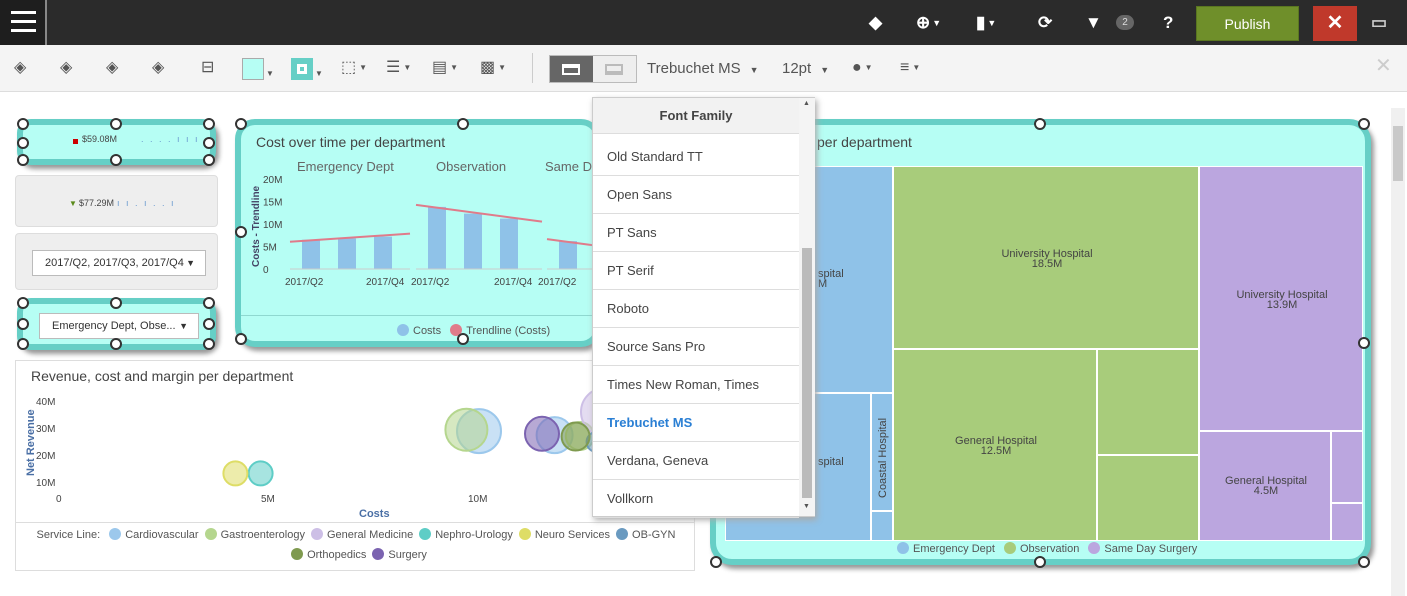  What do you see at coordinates (445, 68) in the screenshot?
I see `column-layout-icon: ▤ ▼` at bounding box center [445, 68].